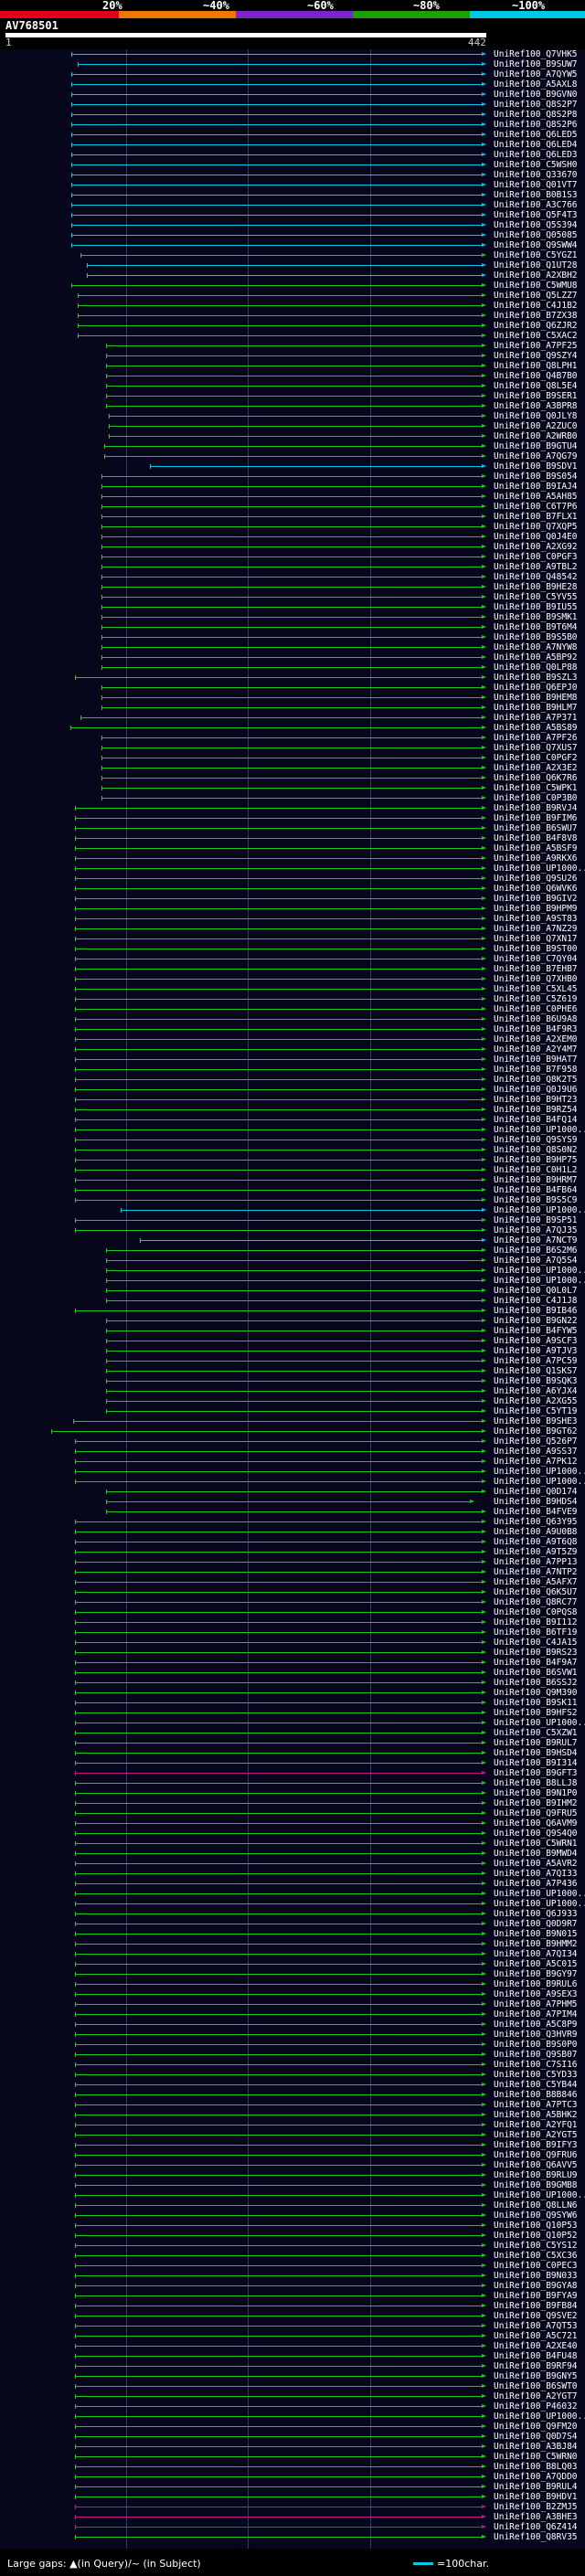 This screenshot has height=2576, width=585. I want to click on hit-row: UniRef100_B7FLX1, so click(293, 517).